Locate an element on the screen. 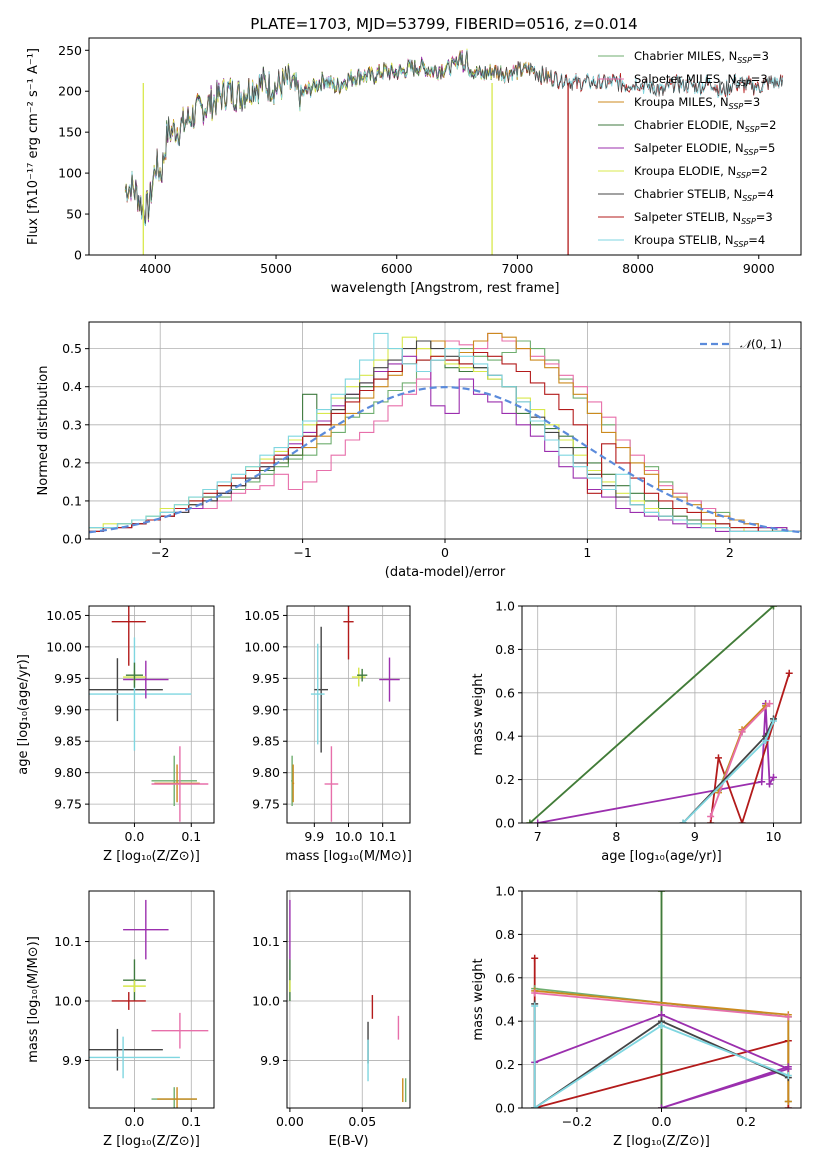  x-tick-label: 0.0 is located at coordinates (135, 1121).